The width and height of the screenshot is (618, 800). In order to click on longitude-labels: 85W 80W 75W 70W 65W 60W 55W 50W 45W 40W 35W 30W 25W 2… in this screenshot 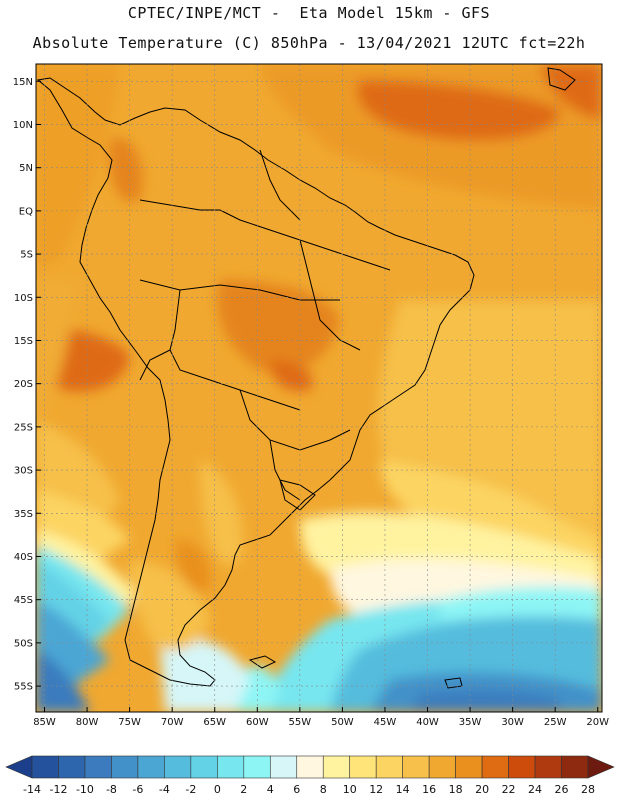, I will do `click(321, 717)`.